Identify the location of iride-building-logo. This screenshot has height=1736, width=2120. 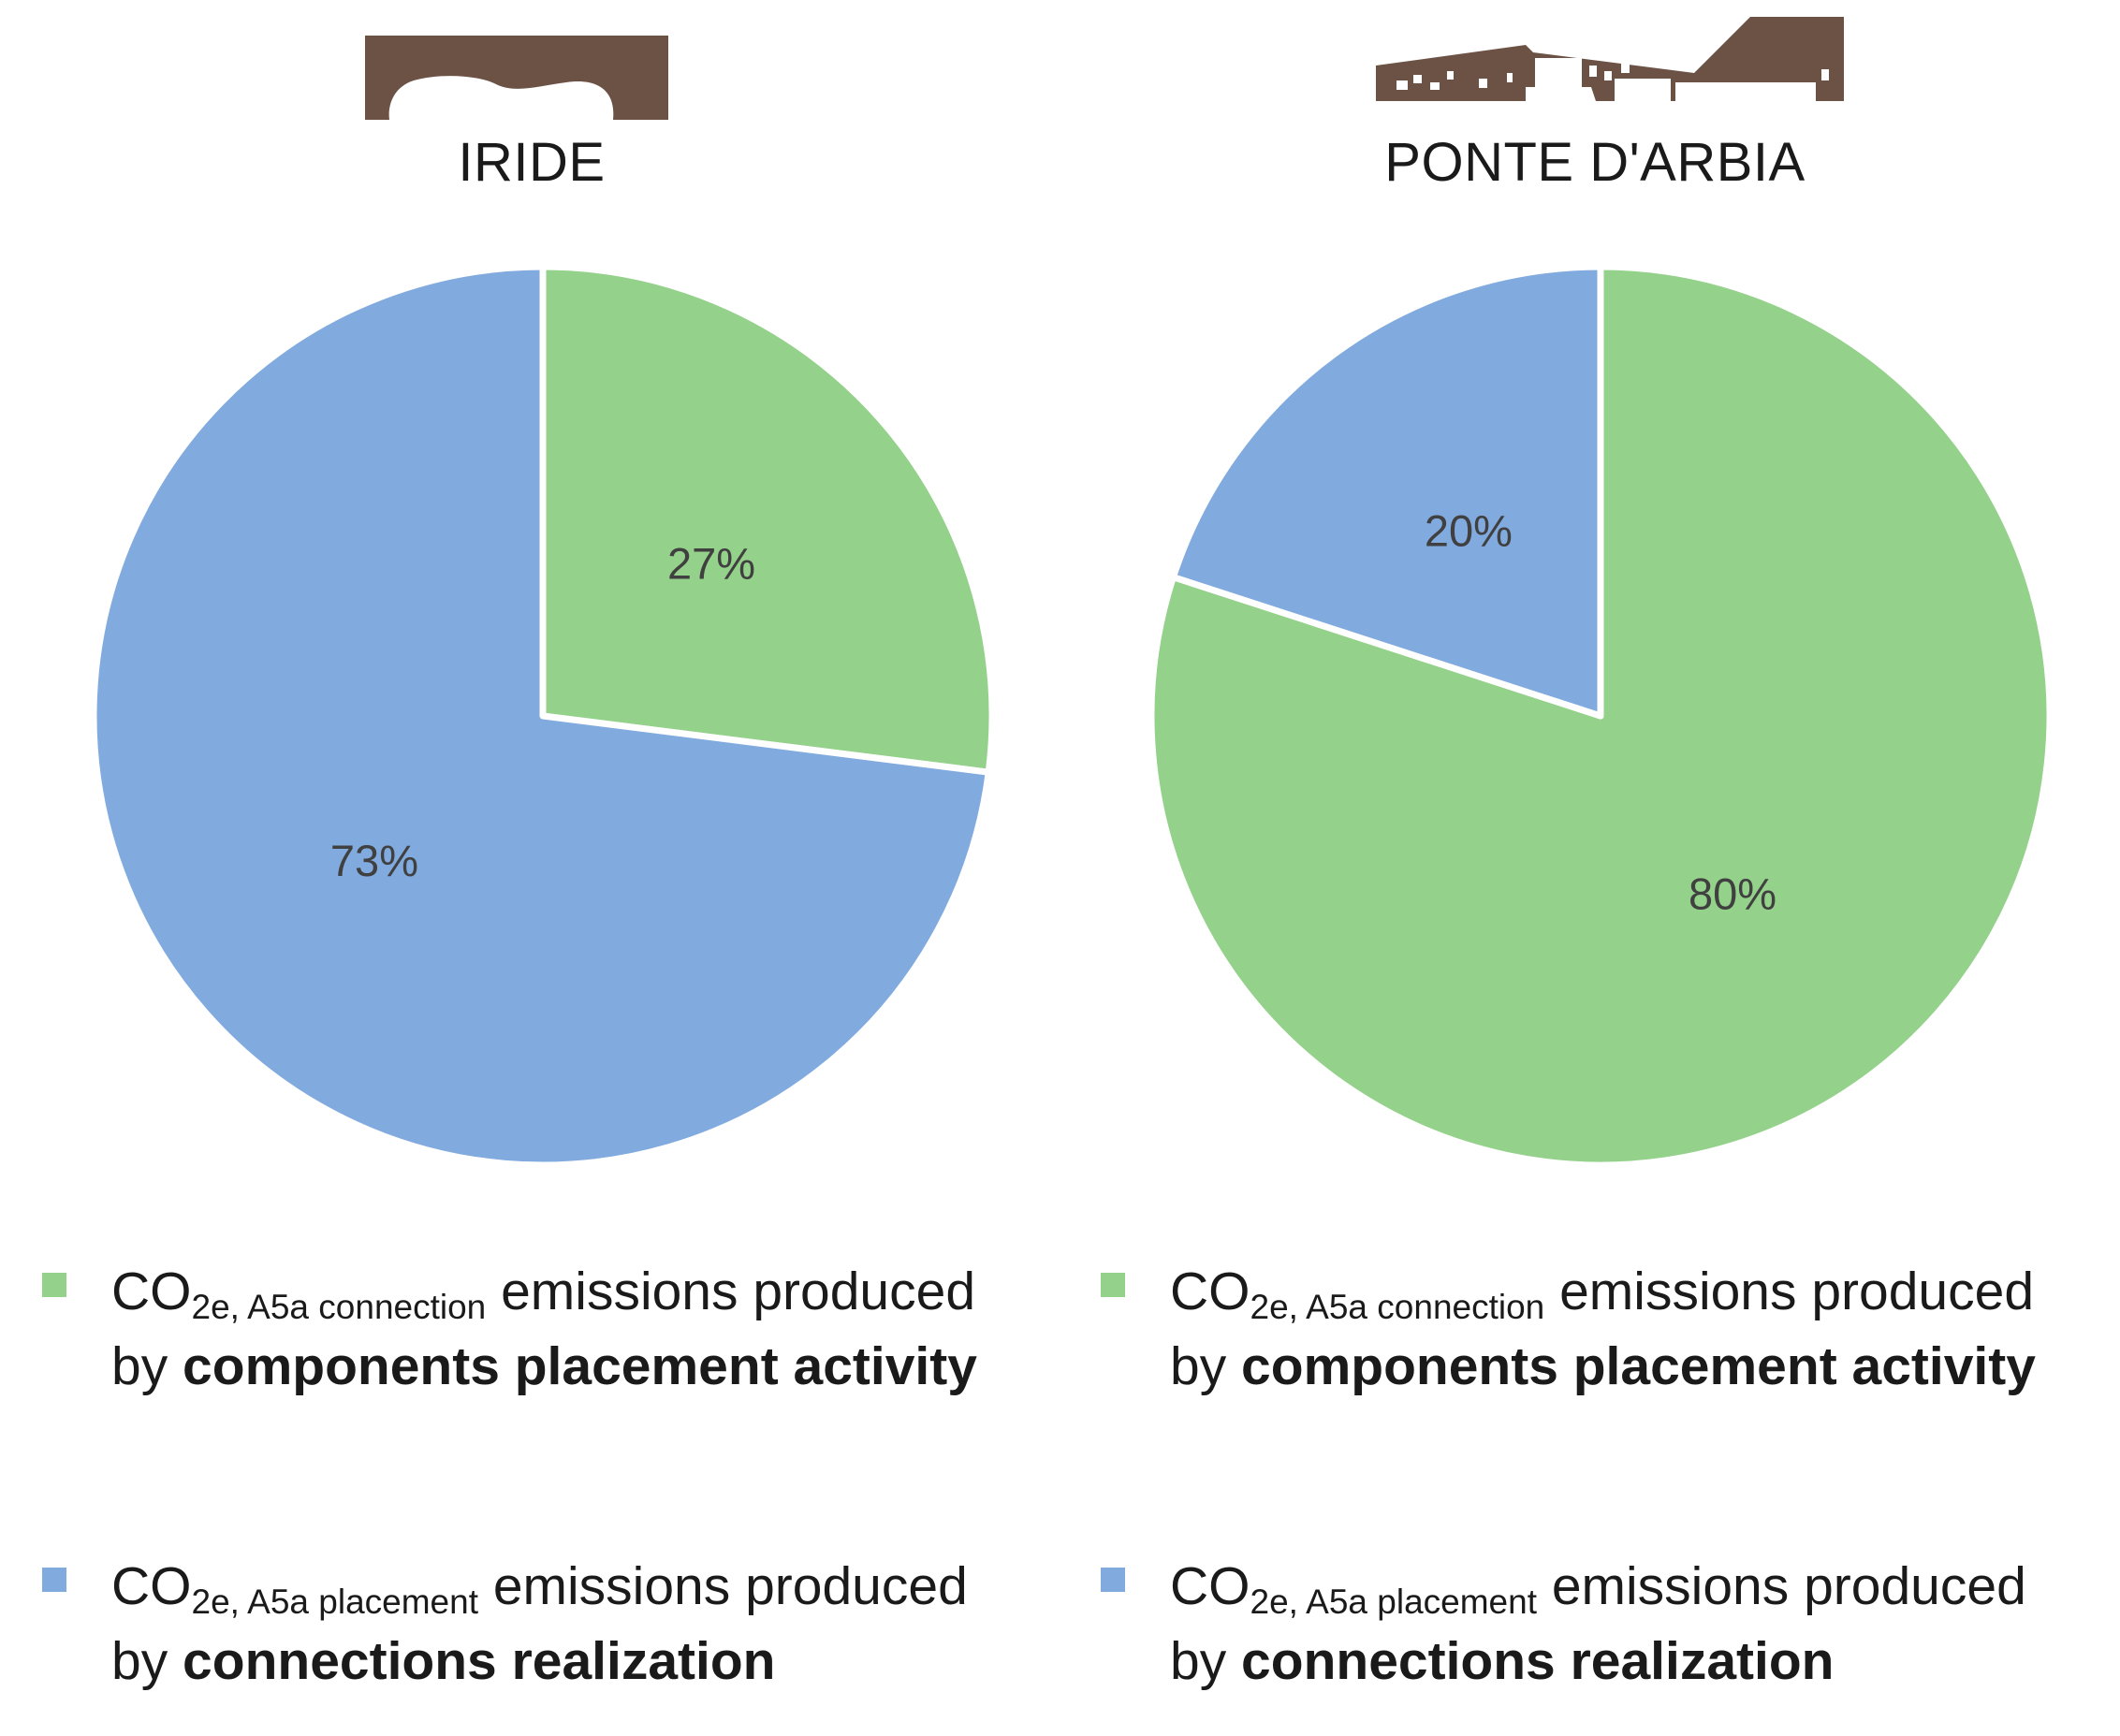
(516, 78).